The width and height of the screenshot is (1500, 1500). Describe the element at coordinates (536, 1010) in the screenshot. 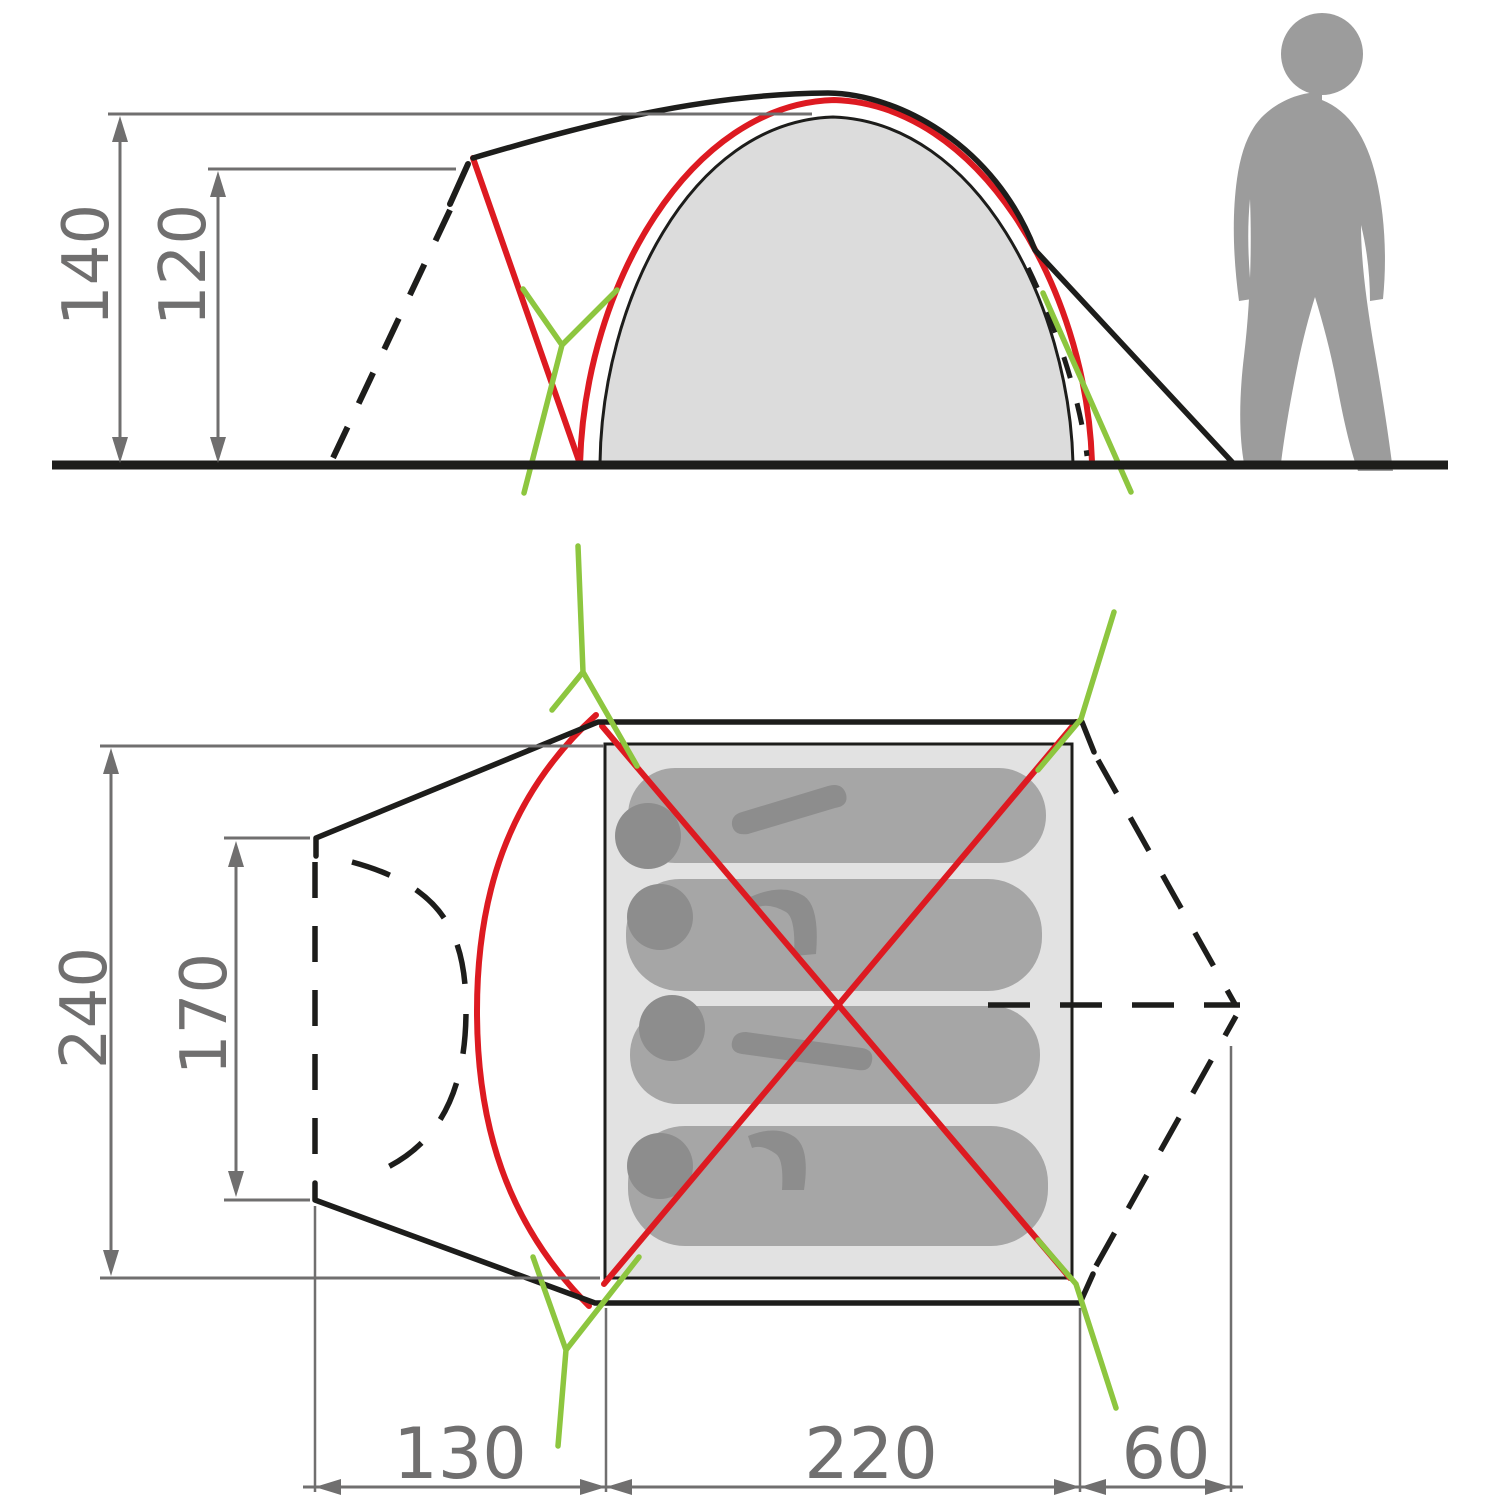

I see `front-pole-arc-plan` at that location.